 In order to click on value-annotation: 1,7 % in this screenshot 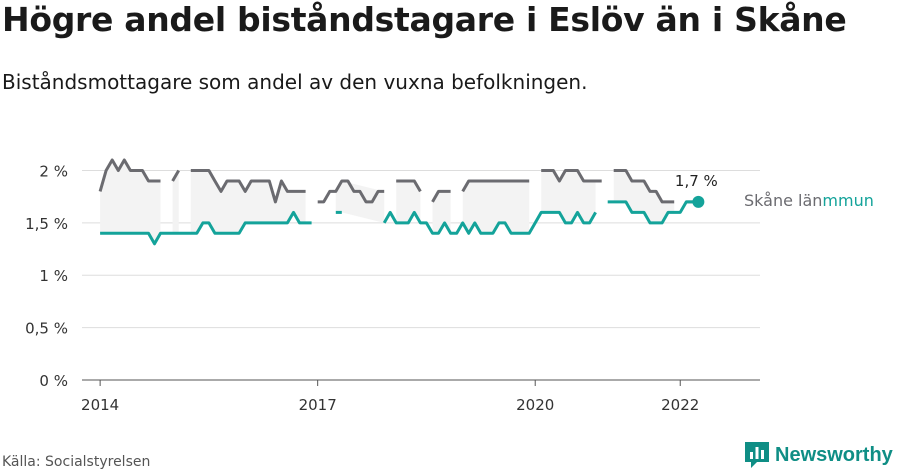, I will do `click(696, 181)`.